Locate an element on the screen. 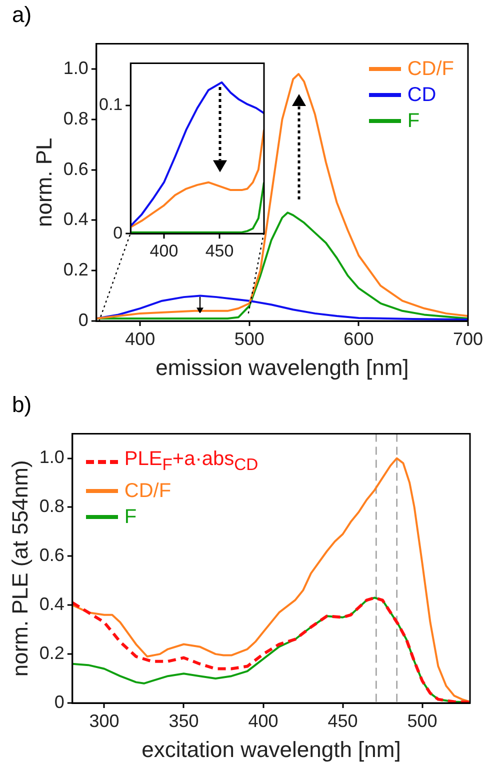 This screenshot has width=486, height=768. x-axis-title: excitation wavelength [nm] is located at coordinates (271, 749).